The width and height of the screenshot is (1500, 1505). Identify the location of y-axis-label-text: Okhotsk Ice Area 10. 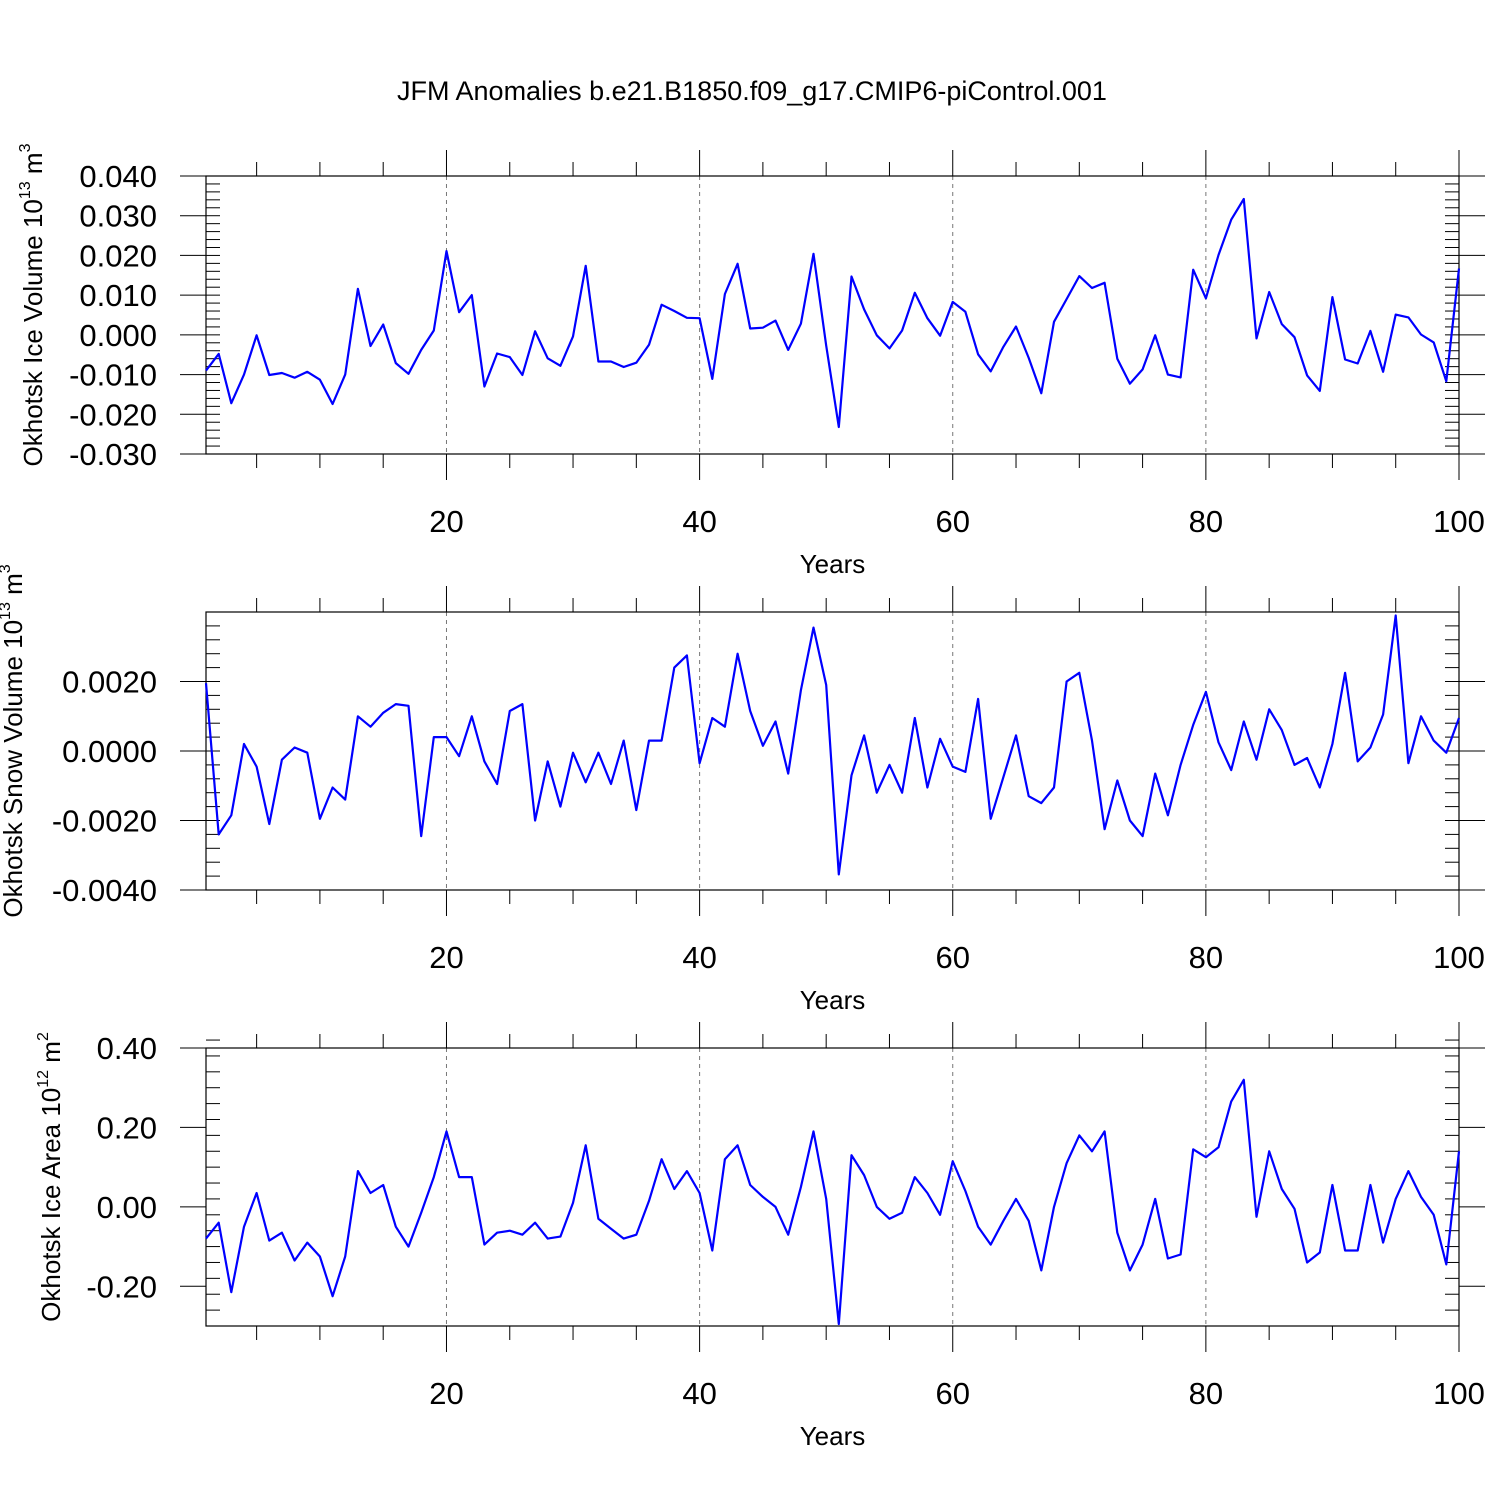
(51, 1205).